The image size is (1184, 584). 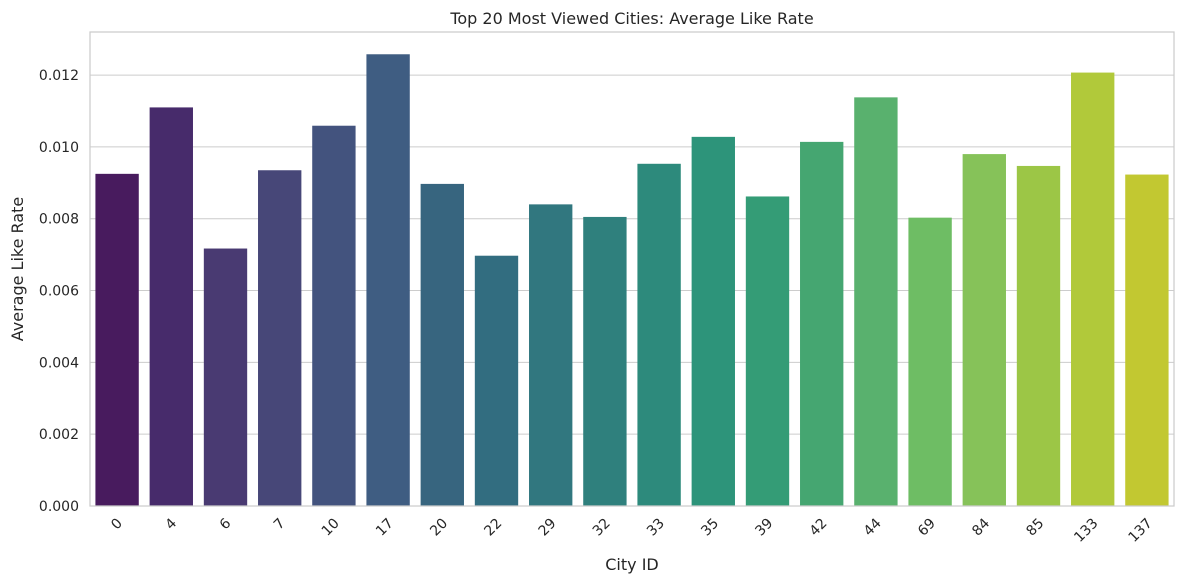 I want to click on x-tick-label: 4, so click(x=172, y=524).